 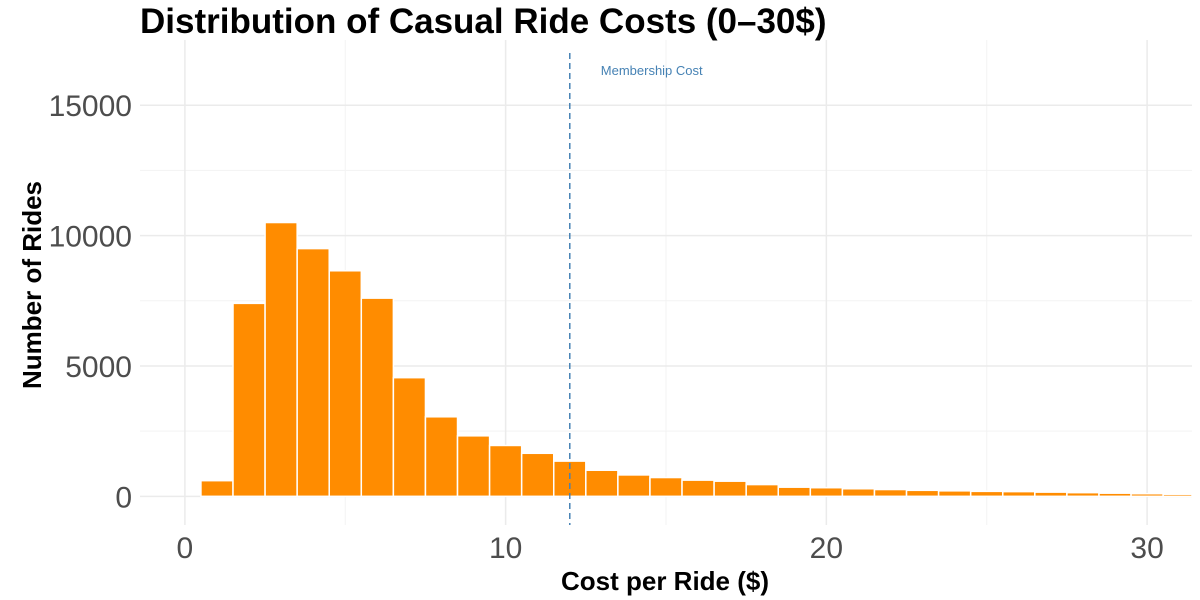 What do you see at coordinates (32, 285) in the screenshot?
I see `y-axis-title: Number of Rides` at bounding box center [32, 285].